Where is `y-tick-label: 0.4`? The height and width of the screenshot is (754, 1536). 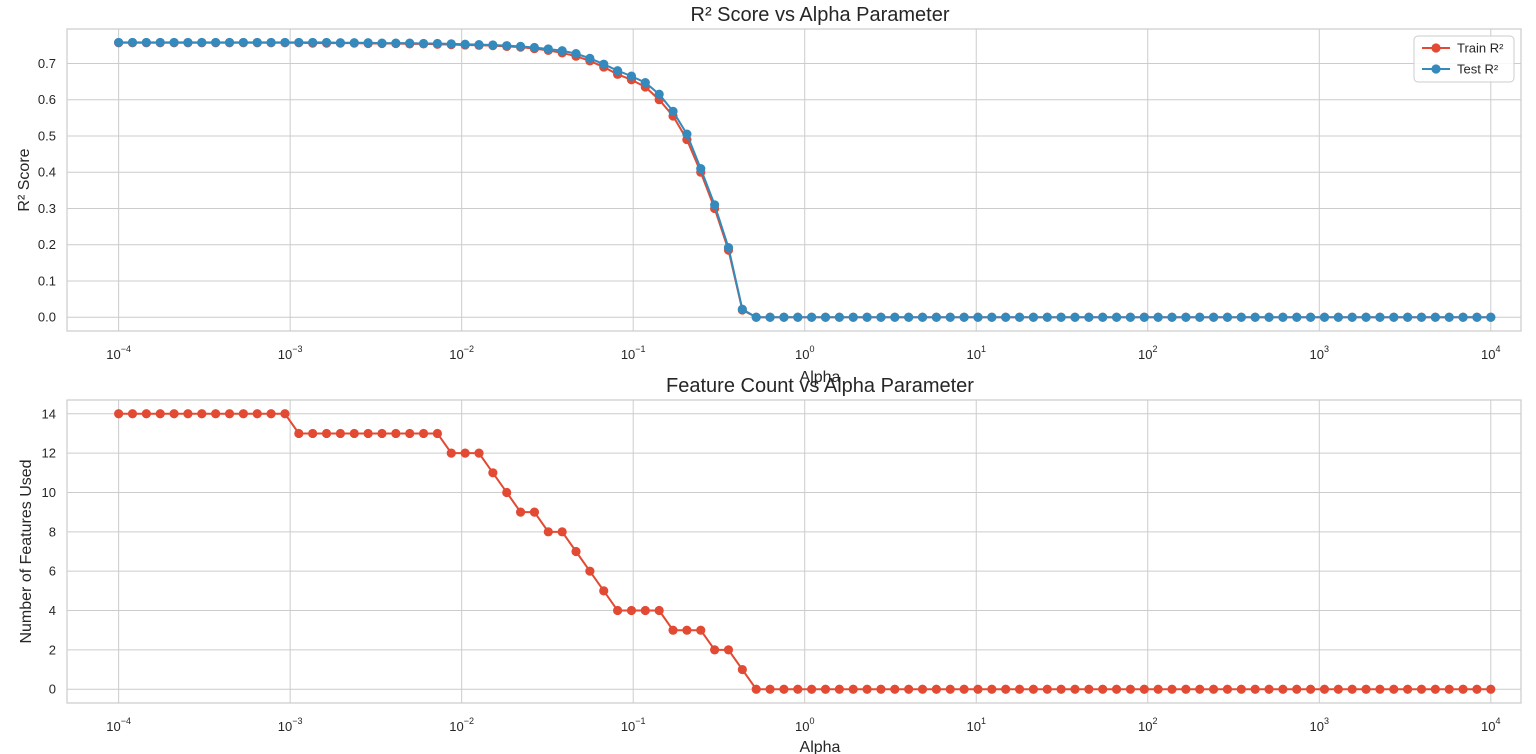
y-tick-label: 0.4 is located at coordinates (47, 172).